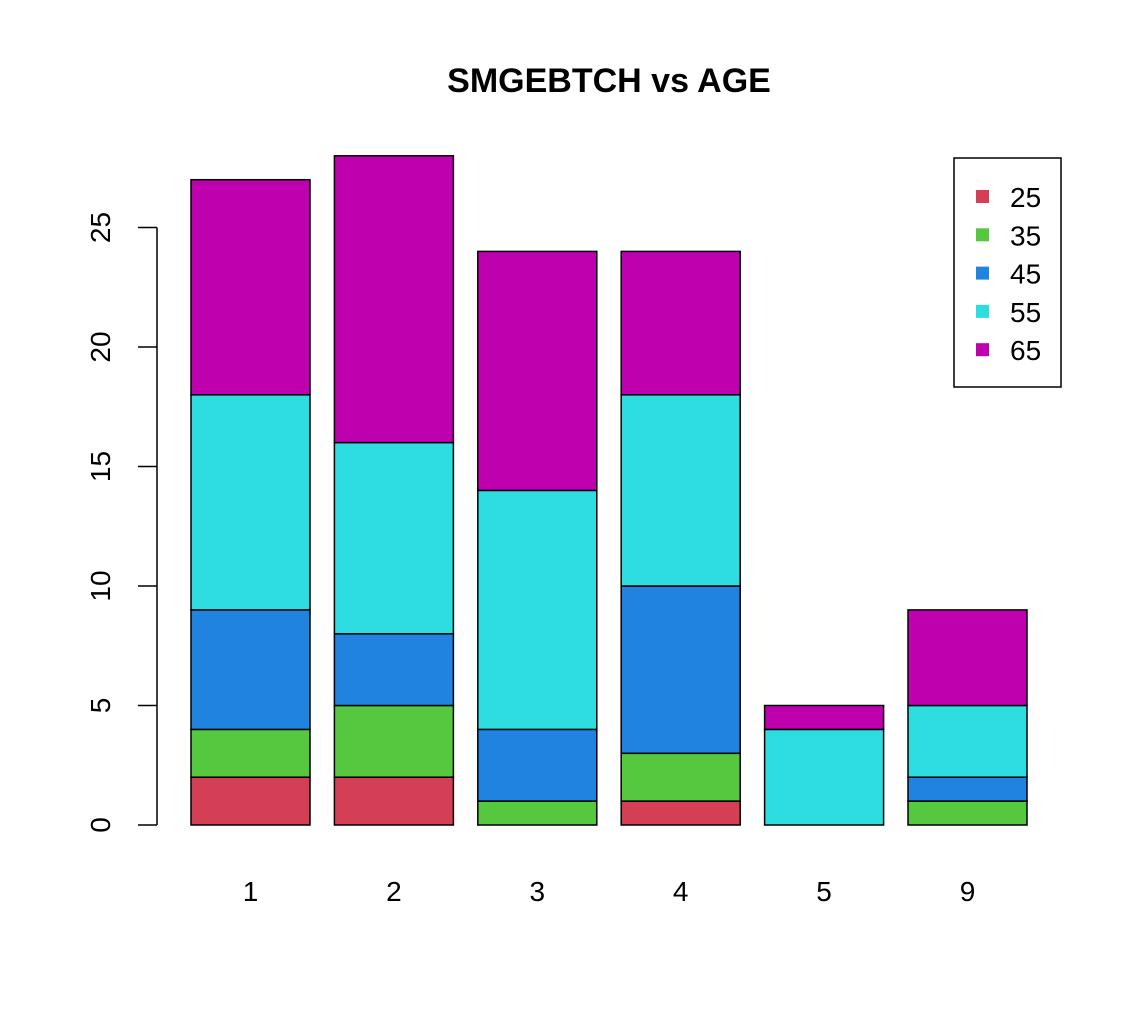  What do you see at coordinates (100, 585) in the screenshot?
I see `y-tick-label: 10` at bounding box center [100, 585].